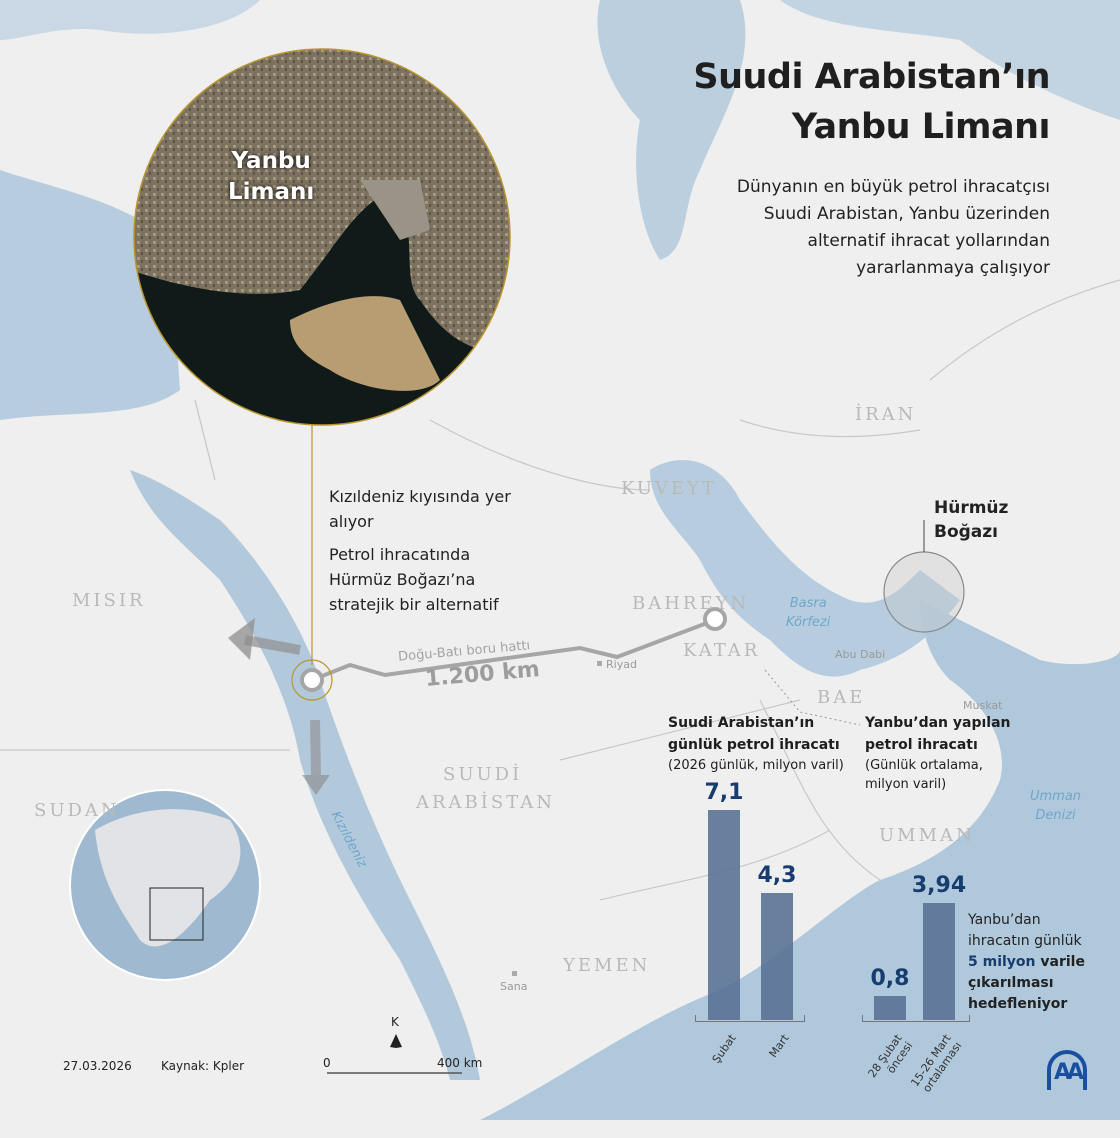 The width and height of the screenshot is (1120, 1138). I want to click on chart1-subtitle: (2026 günlük, milyon varil), so click(756, 765).